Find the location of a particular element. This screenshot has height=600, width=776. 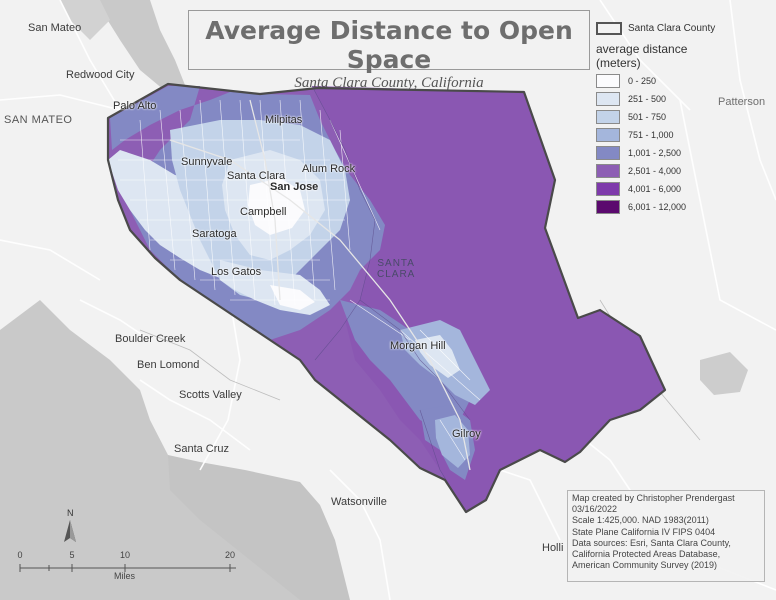

label-watsonville: Watsonville is located at coordinates (359, 502).